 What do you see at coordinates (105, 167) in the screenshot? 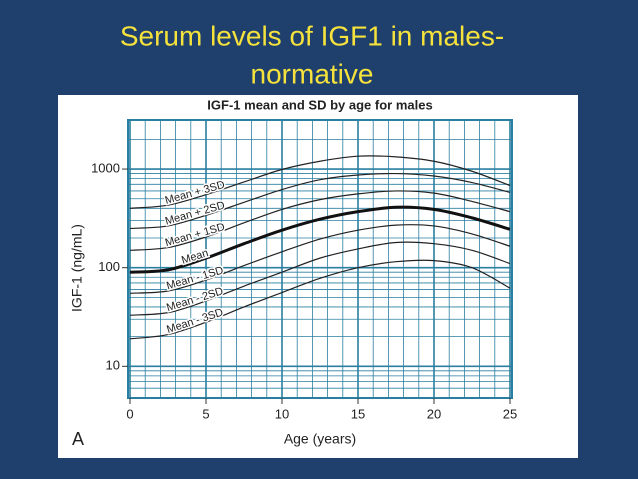
I see `y-tick-label: 1000` at bounding box center [105, 167].